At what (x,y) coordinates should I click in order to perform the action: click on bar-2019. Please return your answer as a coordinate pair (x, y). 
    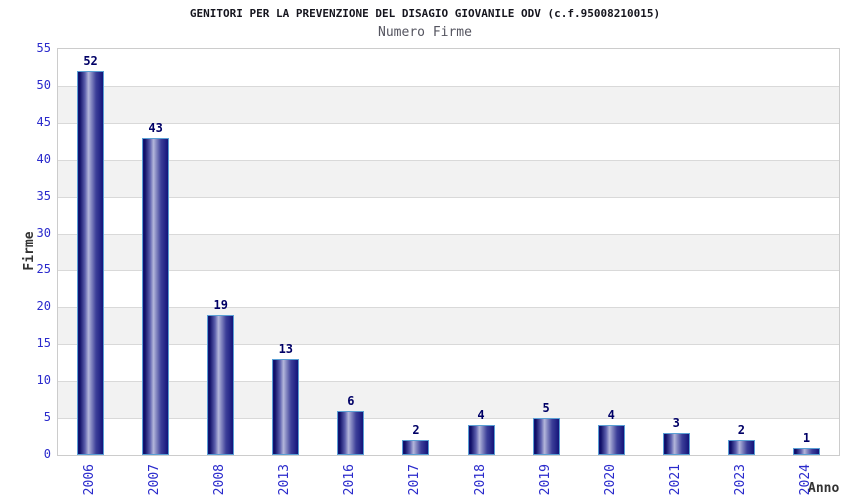
    Looking at the image, I should click on (546, 436).